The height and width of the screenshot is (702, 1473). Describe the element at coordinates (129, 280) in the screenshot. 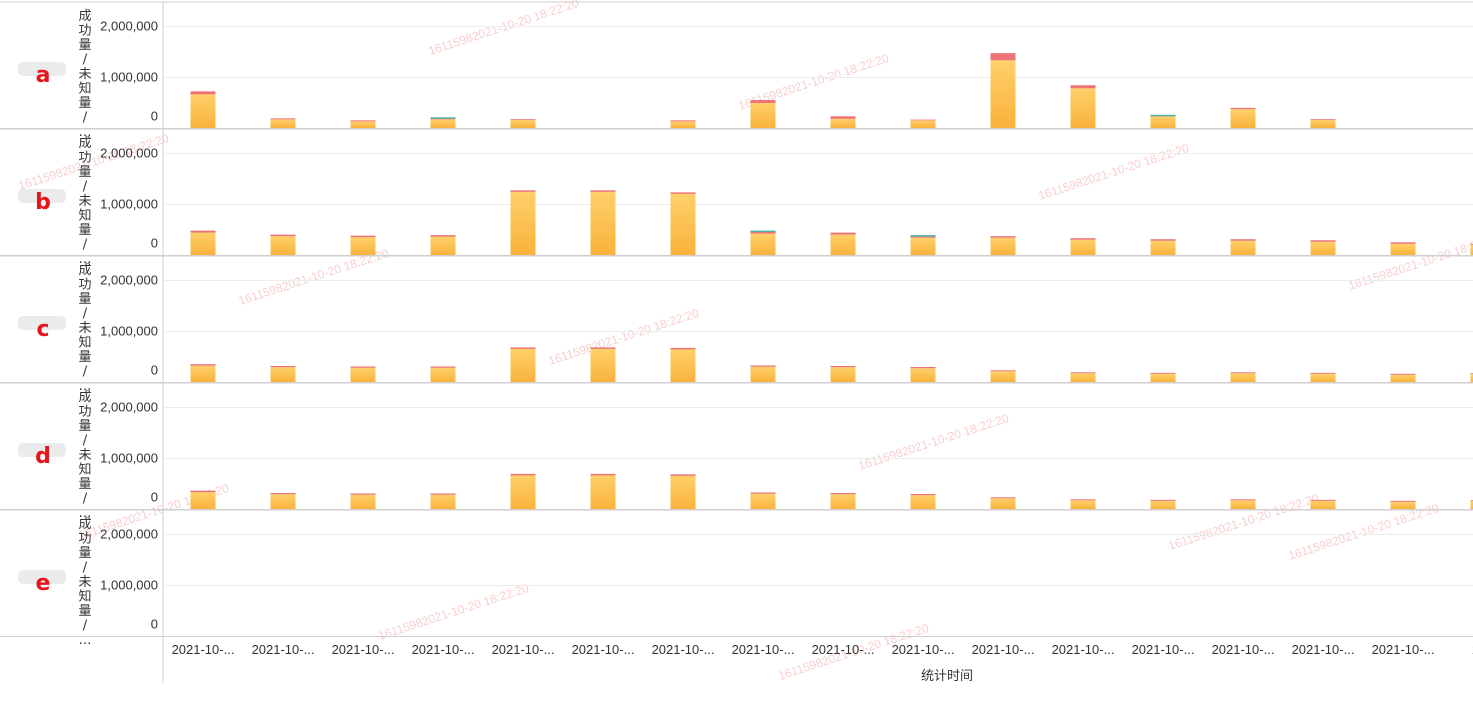

I see `y-tick-label: 2,000,000` at that location.